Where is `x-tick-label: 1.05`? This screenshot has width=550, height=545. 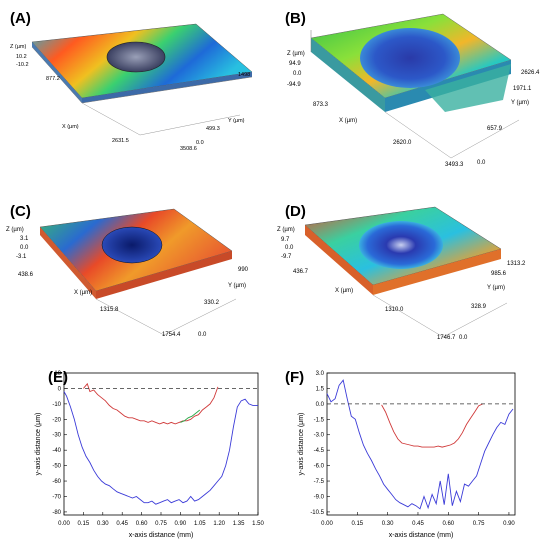
x-tick-label: 1.05 is located at coordinates (200, 524).